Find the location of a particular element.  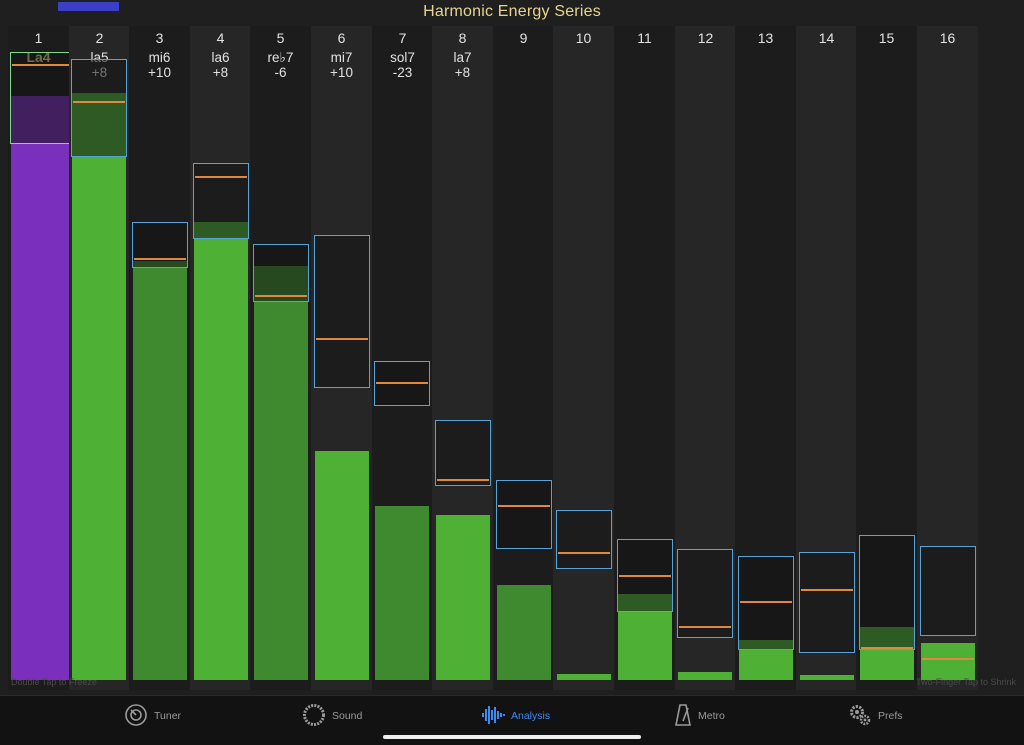

analysis-icon is located at coordinates (493, 716).